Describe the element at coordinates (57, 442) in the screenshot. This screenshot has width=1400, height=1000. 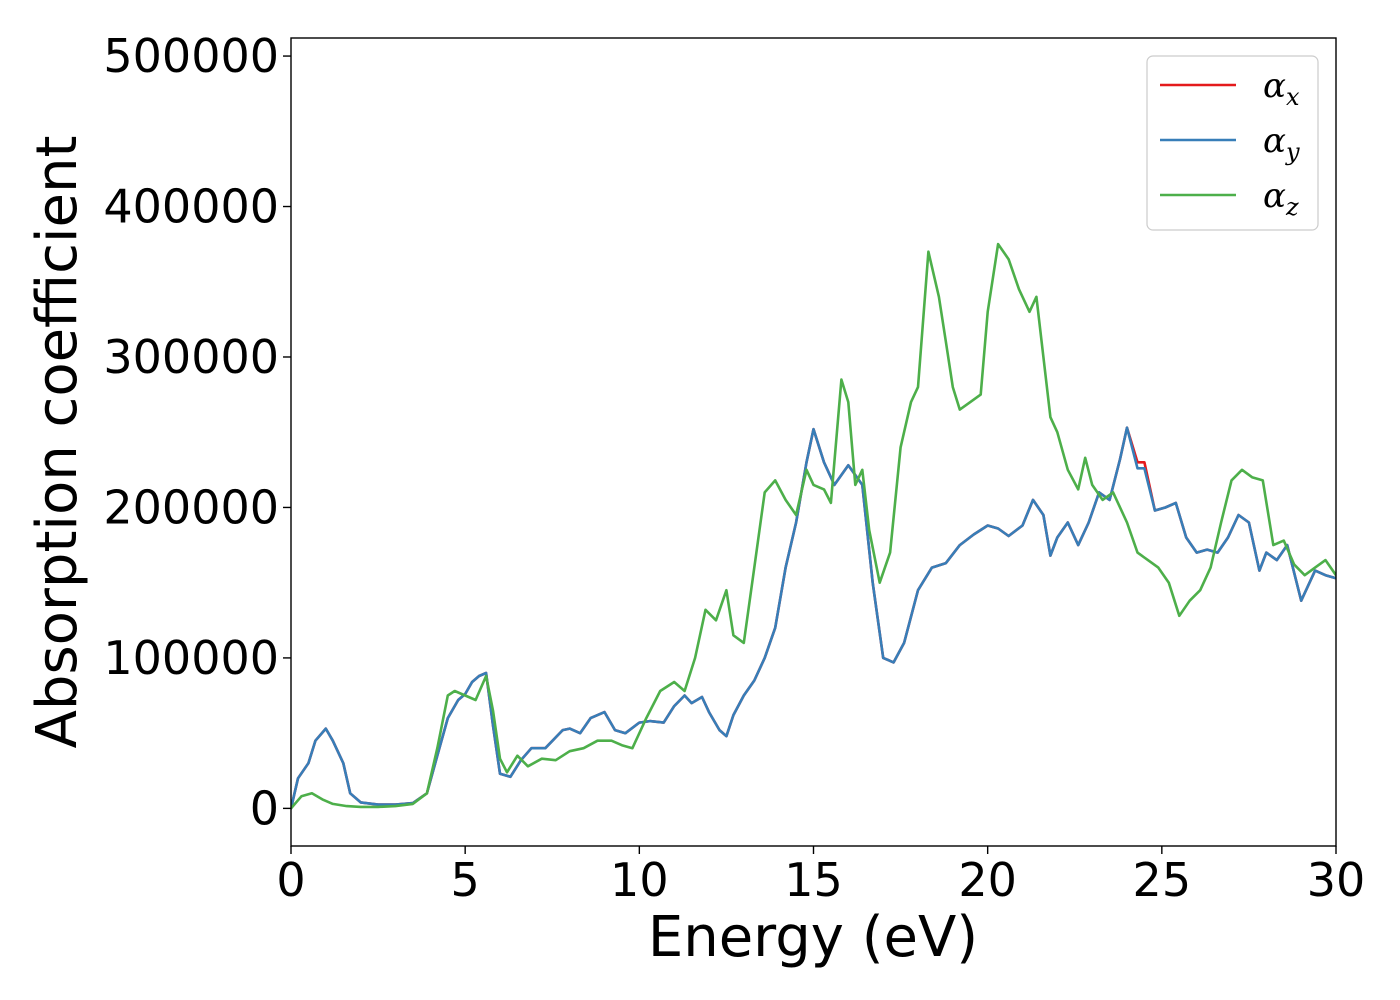
I see `y-axis-title: Absorption coefficient` at that location.